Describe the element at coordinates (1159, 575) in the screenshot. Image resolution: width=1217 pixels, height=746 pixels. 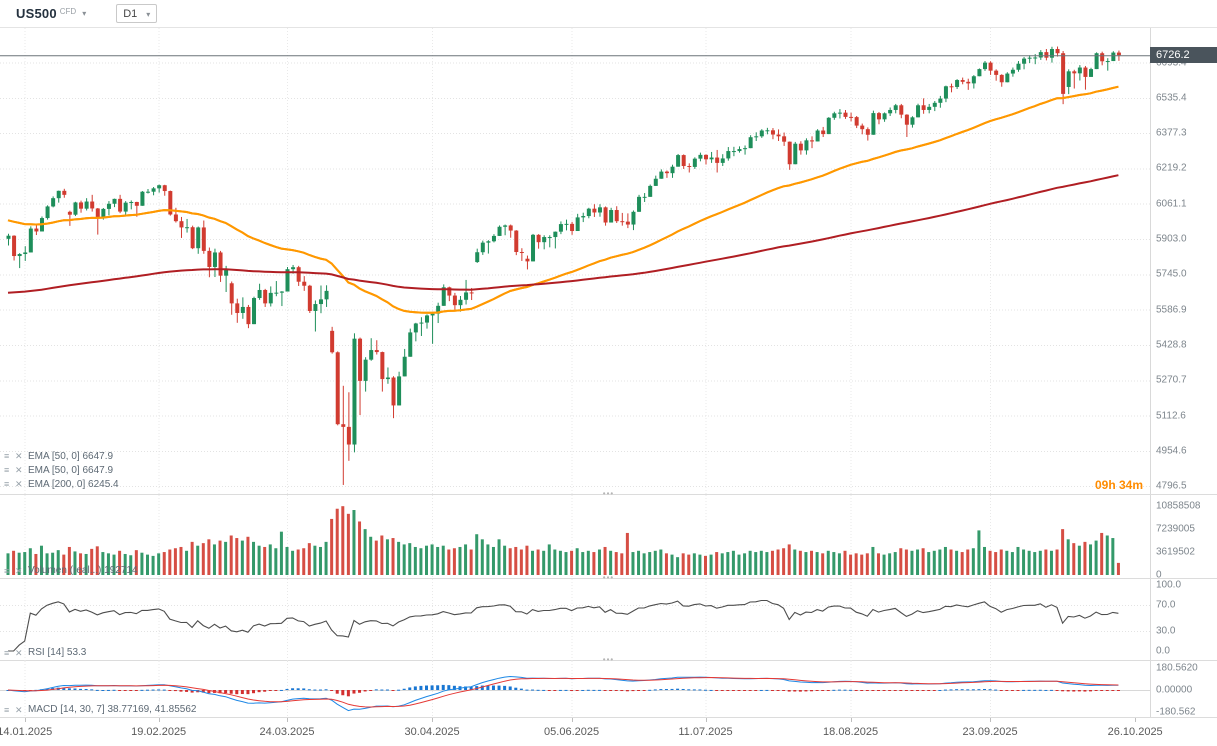
I see `axis-tick-label: 0` at that location.